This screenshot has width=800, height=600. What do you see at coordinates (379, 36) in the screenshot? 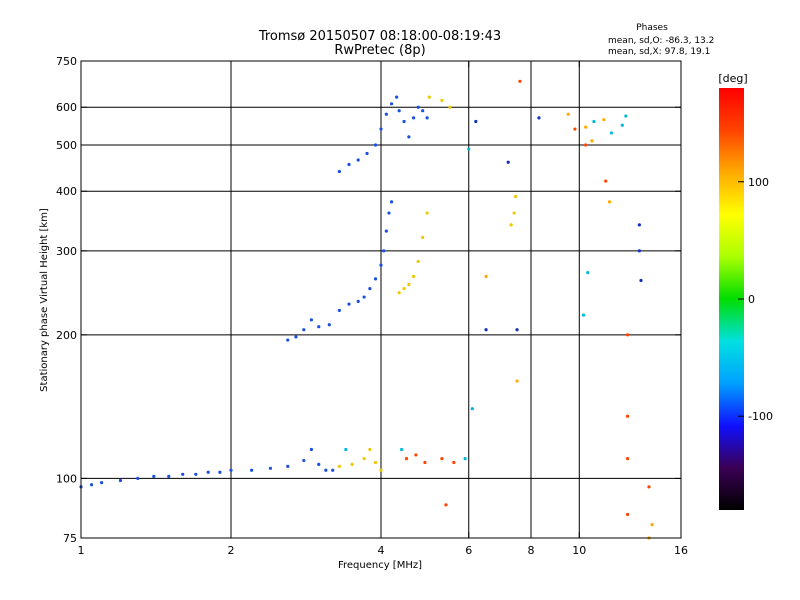
I see `chart-title: Tromsø 20150507 08:18:00-08:19:43` at bounding box center [379, 36].